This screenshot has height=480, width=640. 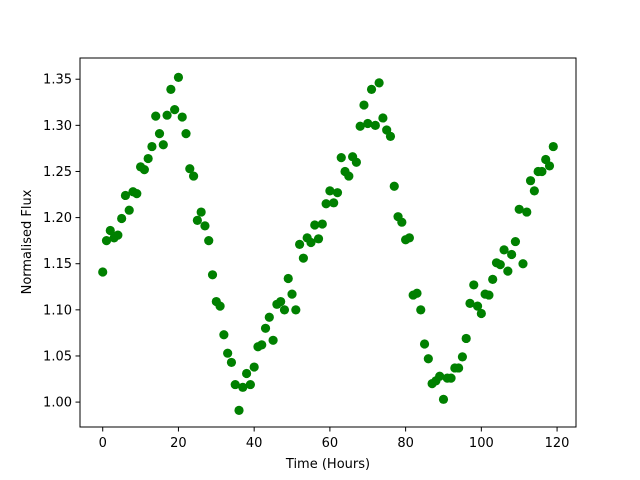 What do you see at coordinates (57, 264) in the screenshot?
I see `y-tick-label: 1.15` at bounding box center [57, 264].